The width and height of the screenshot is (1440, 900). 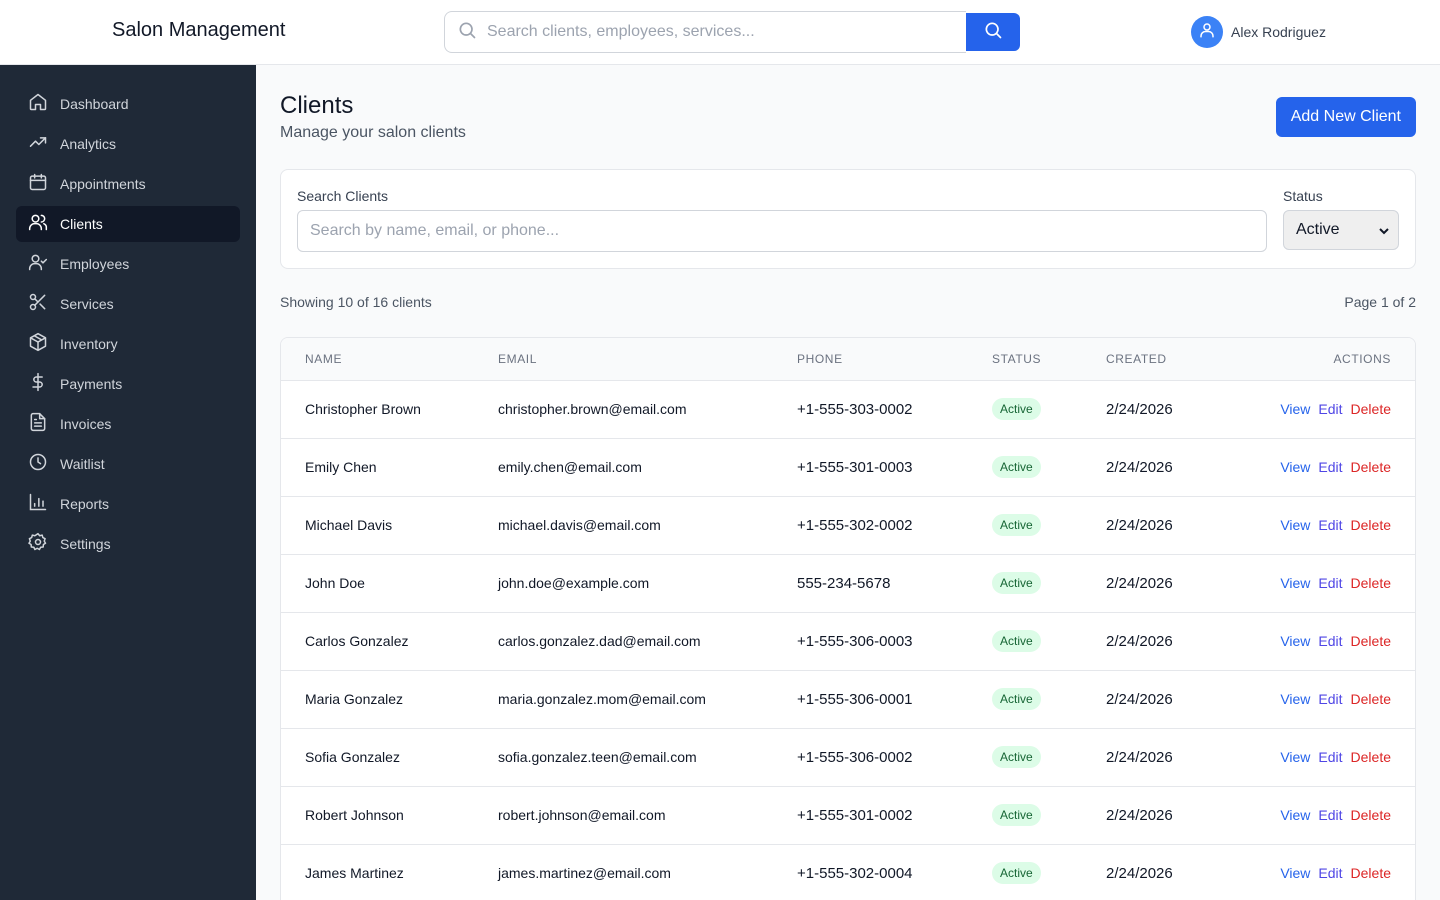 What do you see at coordinates (855, 525) in the screenshot?
I see `client-phone: +1-555-302-0002` at bounding box center [855, 525].